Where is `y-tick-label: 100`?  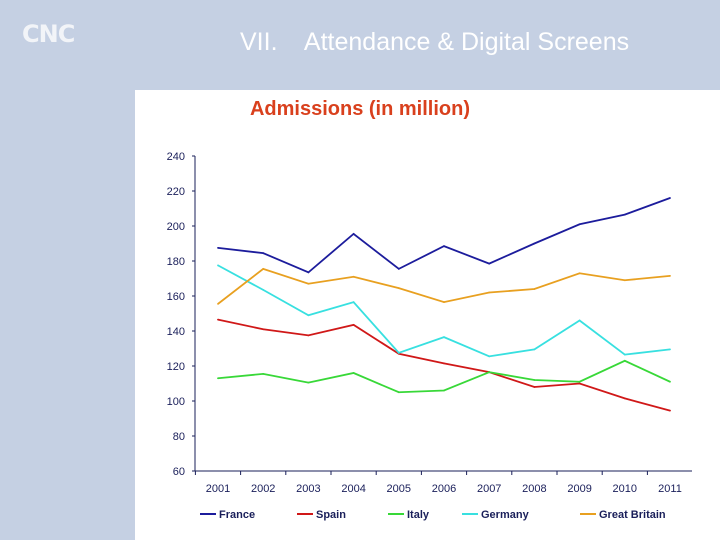 y-tick-label: 100 is located at coordinates (176, 402).